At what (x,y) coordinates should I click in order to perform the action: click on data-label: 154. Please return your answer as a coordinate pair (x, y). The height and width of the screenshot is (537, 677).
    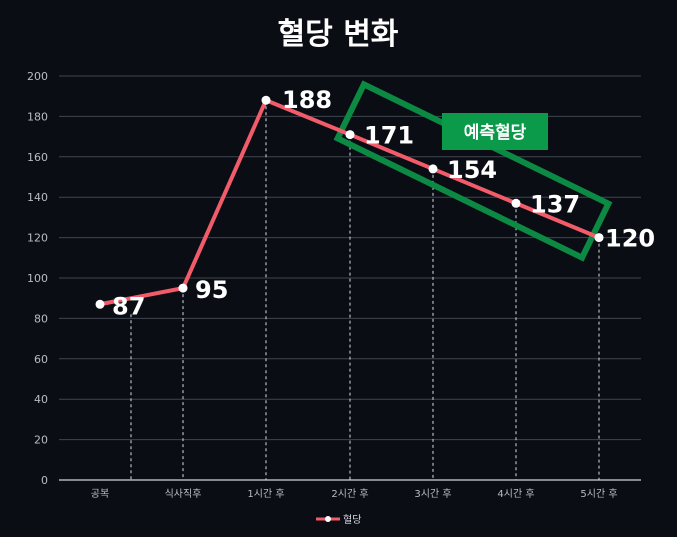
    Looking at the image, I should click on (472, 170).